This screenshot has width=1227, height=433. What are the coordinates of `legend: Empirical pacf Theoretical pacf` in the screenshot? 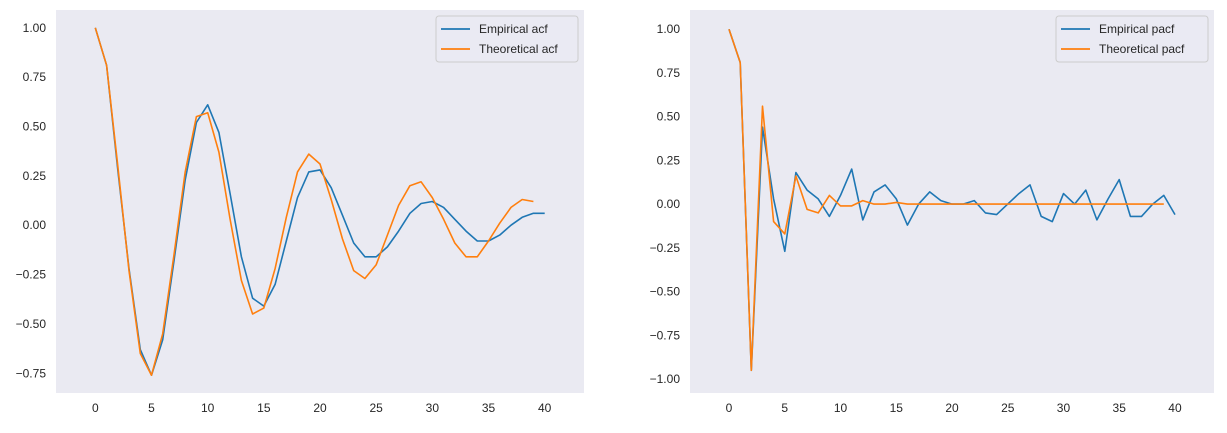 It's located at (1132, 39).